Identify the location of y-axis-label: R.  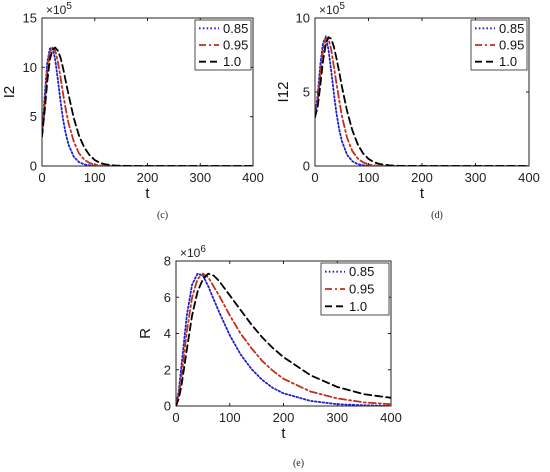
(145, 333).